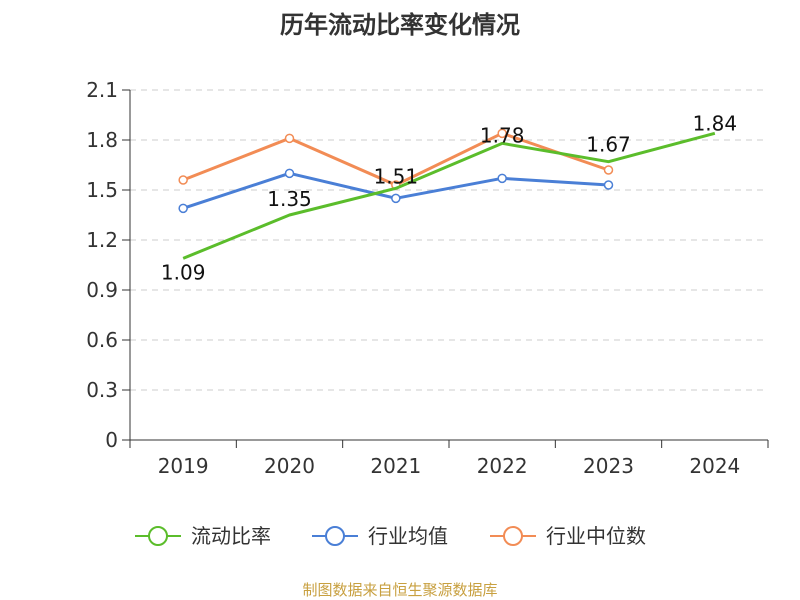 This screenshot has width=800, height=600. What do you see at coordinates (395, 466) in the screenshot?
I see `x-tick-label: 2021` at bounding box center [395, 466].